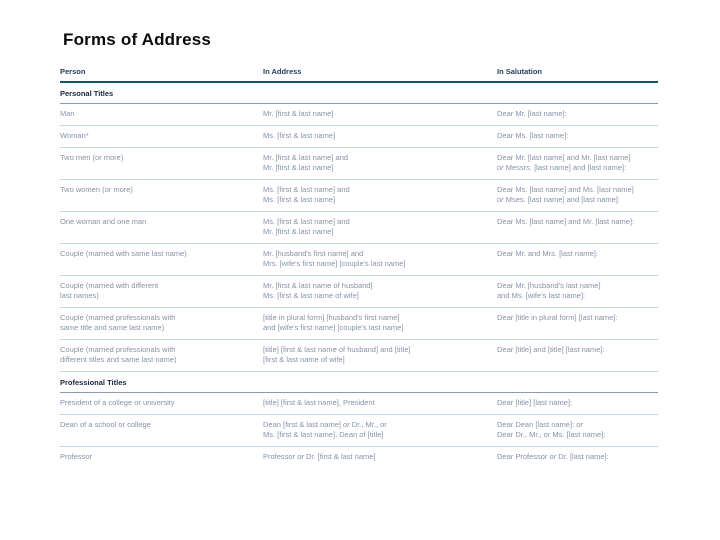  I want to click on person-cell: Dean of a school or college, so click(105, 424).